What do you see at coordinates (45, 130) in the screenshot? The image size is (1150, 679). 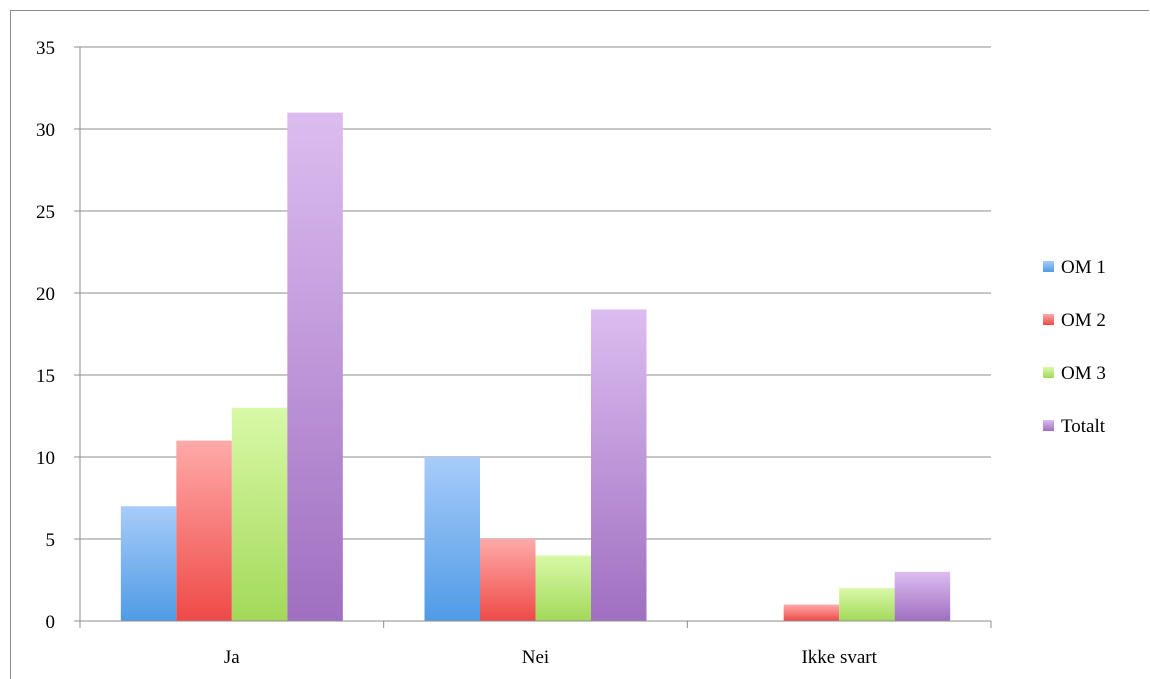 I see `y-tick-label: 30` at bounding box center [45, 130].